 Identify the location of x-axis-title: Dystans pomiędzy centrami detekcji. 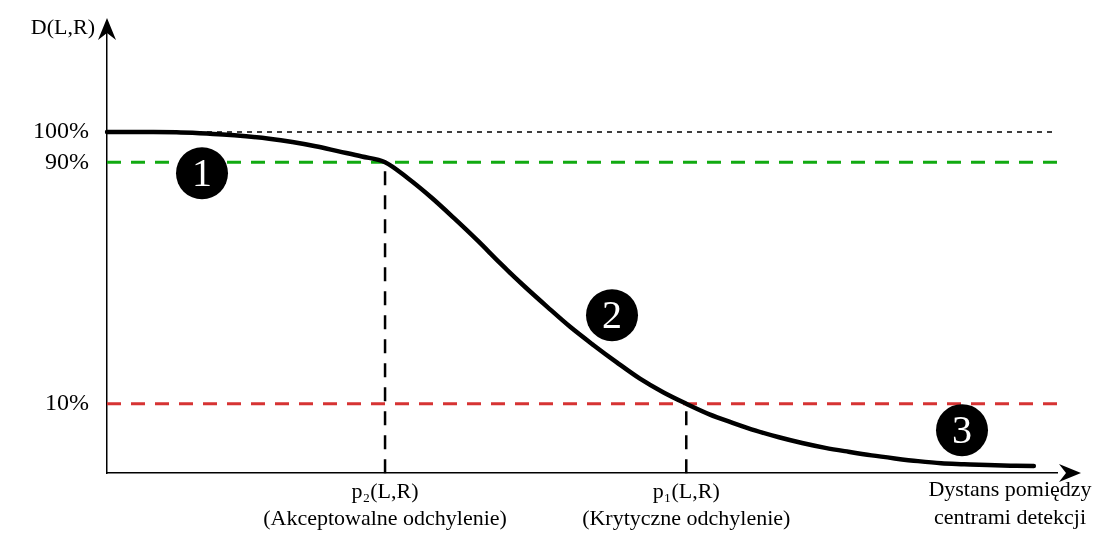
(1010, 502).